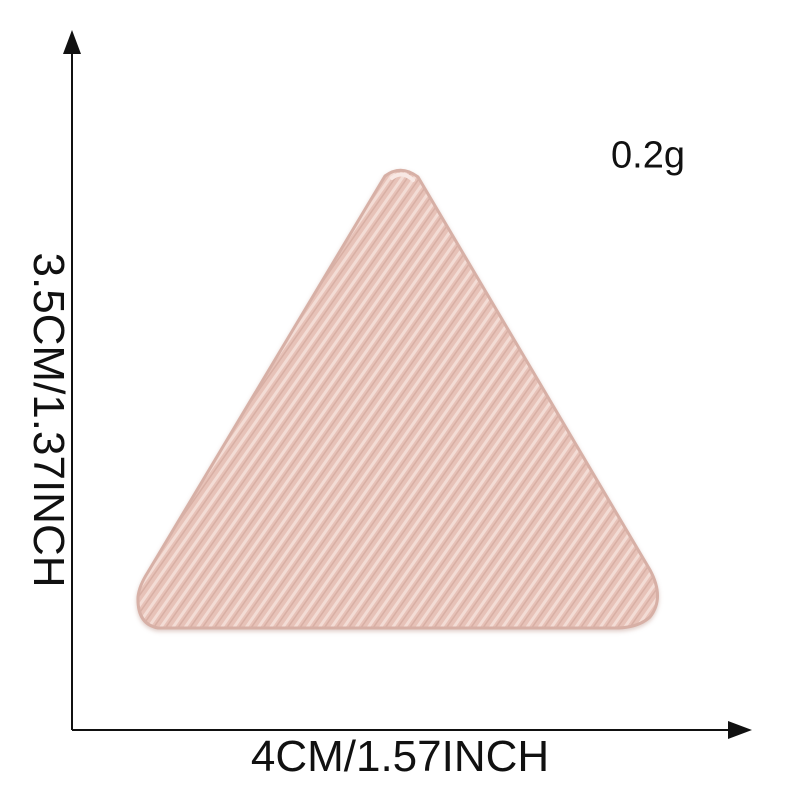  I want to click on horizontal-axis, so click(412, 730).